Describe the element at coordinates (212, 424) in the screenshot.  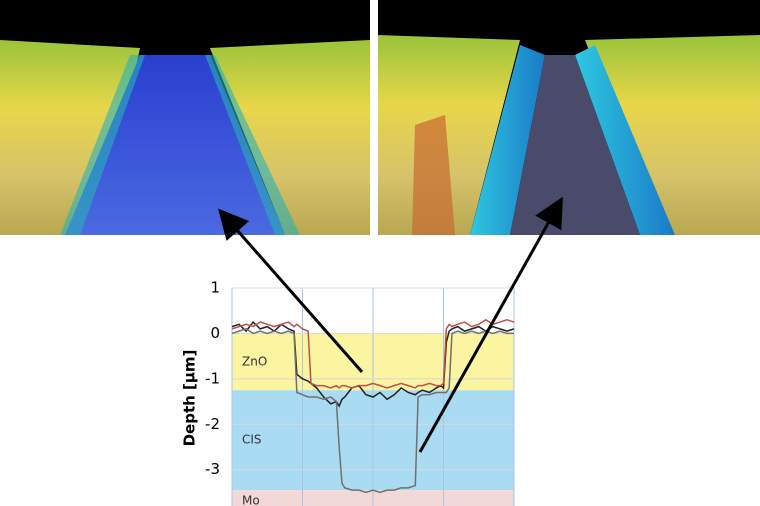
I see `y-tick-label: -2` at that location.